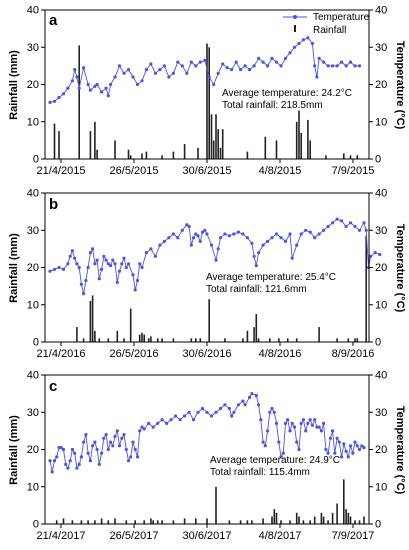 The image size is (409, 550). What do you see at coordinates (14, 85) in the screenshot?
I see `panel-a-ylabel: Rainfall (mm)` at bounding box center [14, 85].